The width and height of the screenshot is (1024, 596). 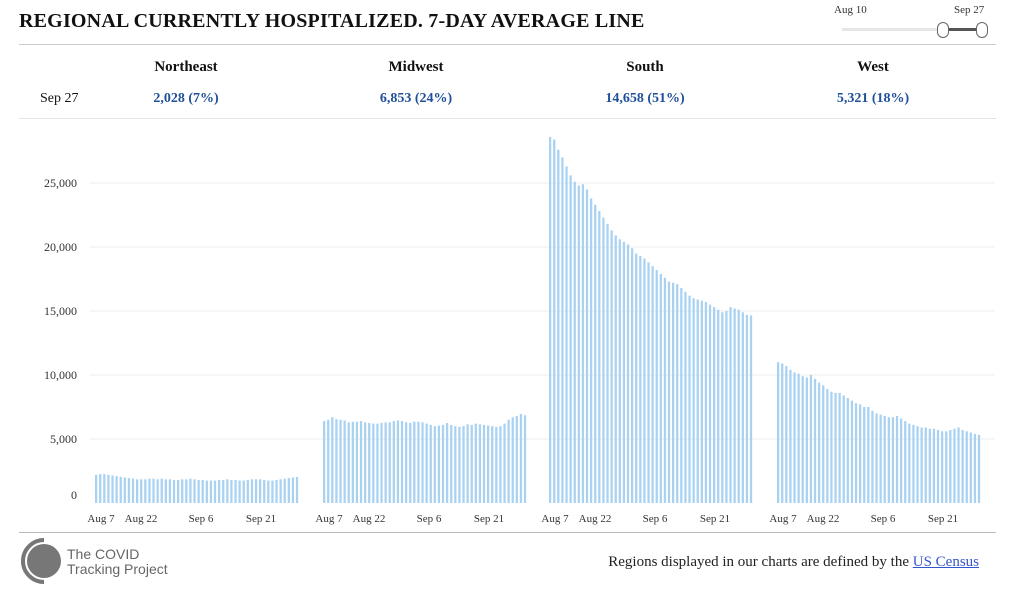 I want to click on region-name-midwest: Midwest, so click(x=416, y=67).